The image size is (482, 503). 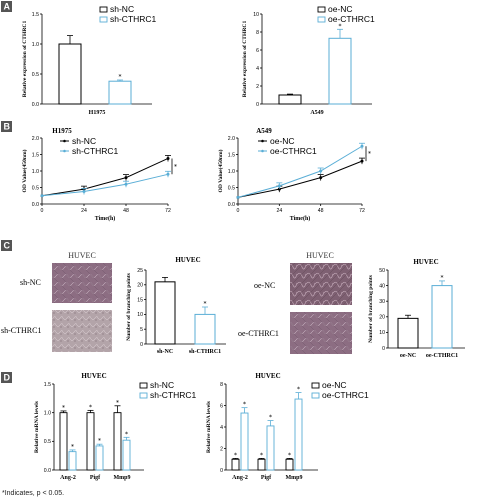 What do you see at coordinates (33, 493) in the screenshot?
I see `footnote: *Indicates, p < 0.05.` at bounding box center [33, 493].